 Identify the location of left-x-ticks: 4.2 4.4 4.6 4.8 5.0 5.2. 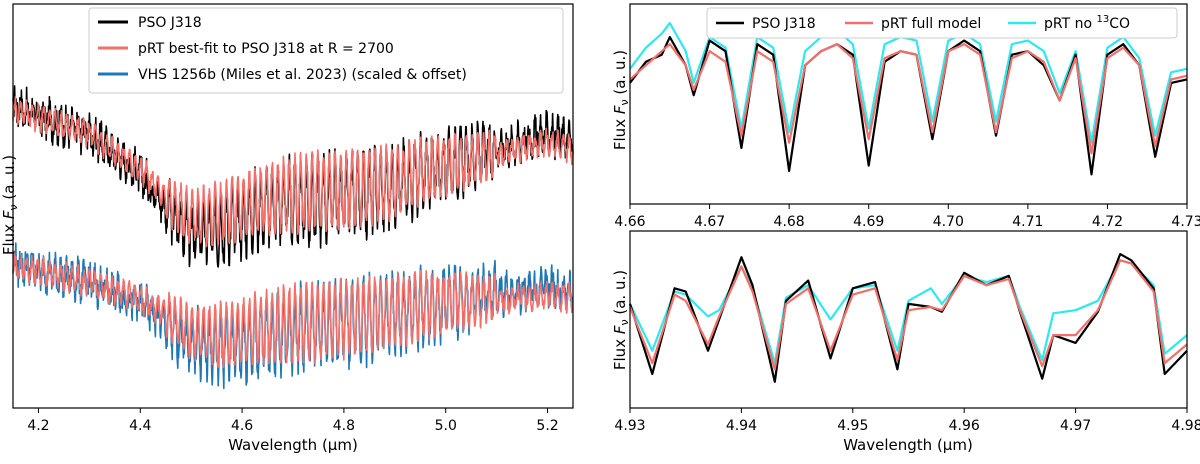
(293, 421).